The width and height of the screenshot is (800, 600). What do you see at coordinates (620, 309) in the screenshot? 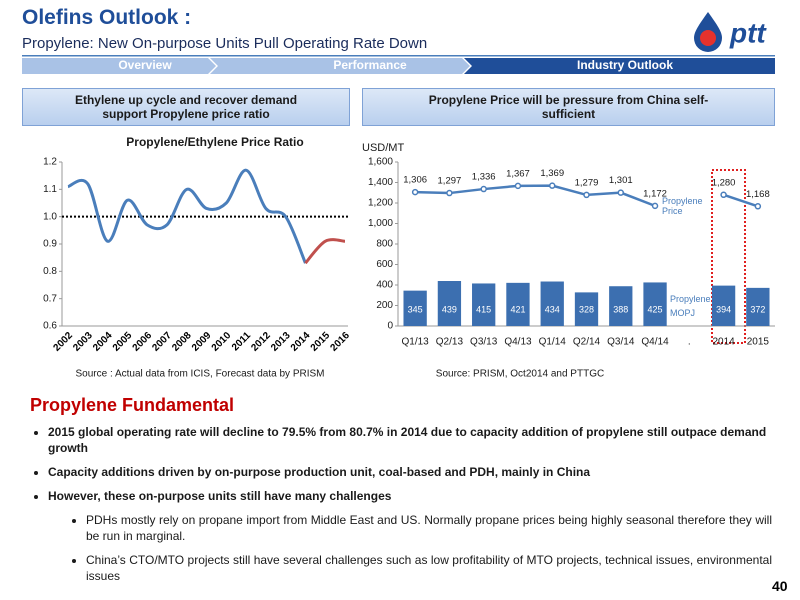
I see `bar-label: 388` at bounding box center [620, 309].